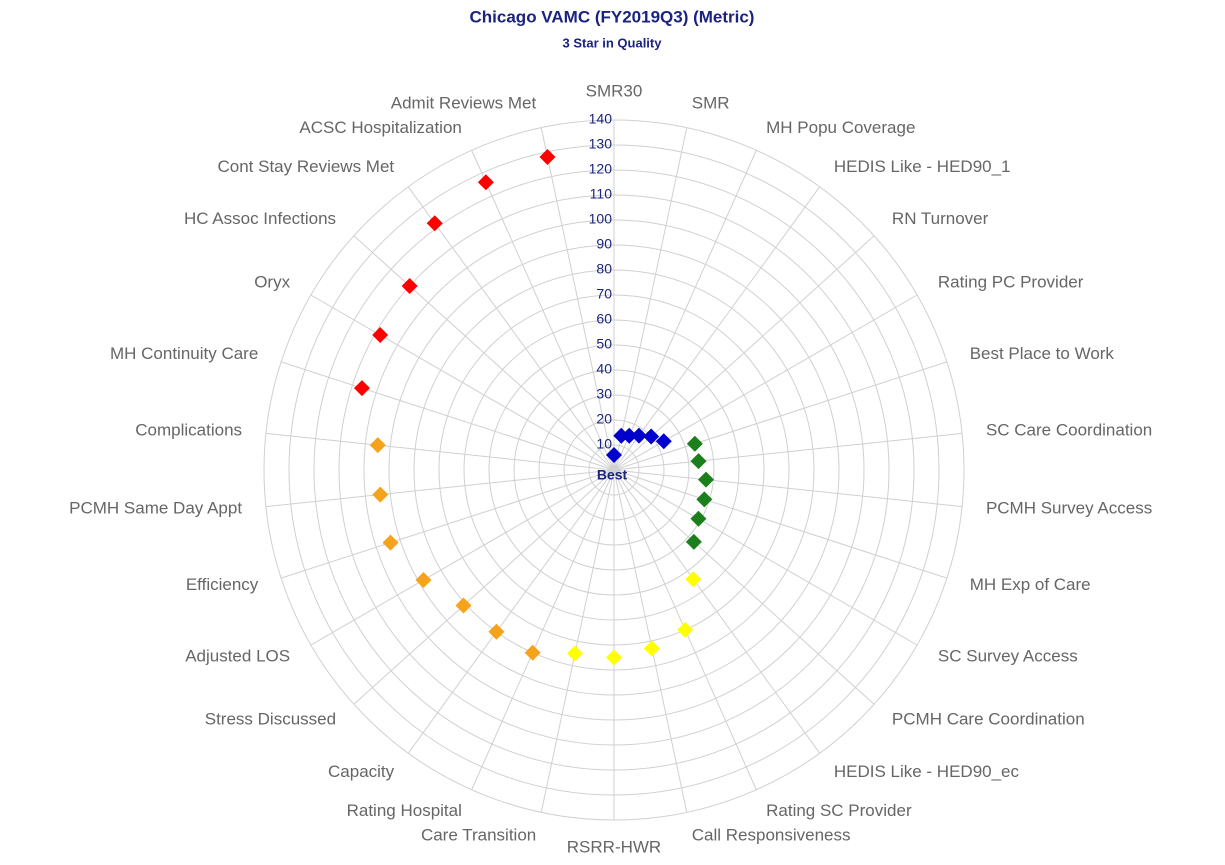 The image size is (1225, 865). Describe the element at coordinates (184, 353) in the screenshot. I see `category-label: MH Continuity Care` at that location.